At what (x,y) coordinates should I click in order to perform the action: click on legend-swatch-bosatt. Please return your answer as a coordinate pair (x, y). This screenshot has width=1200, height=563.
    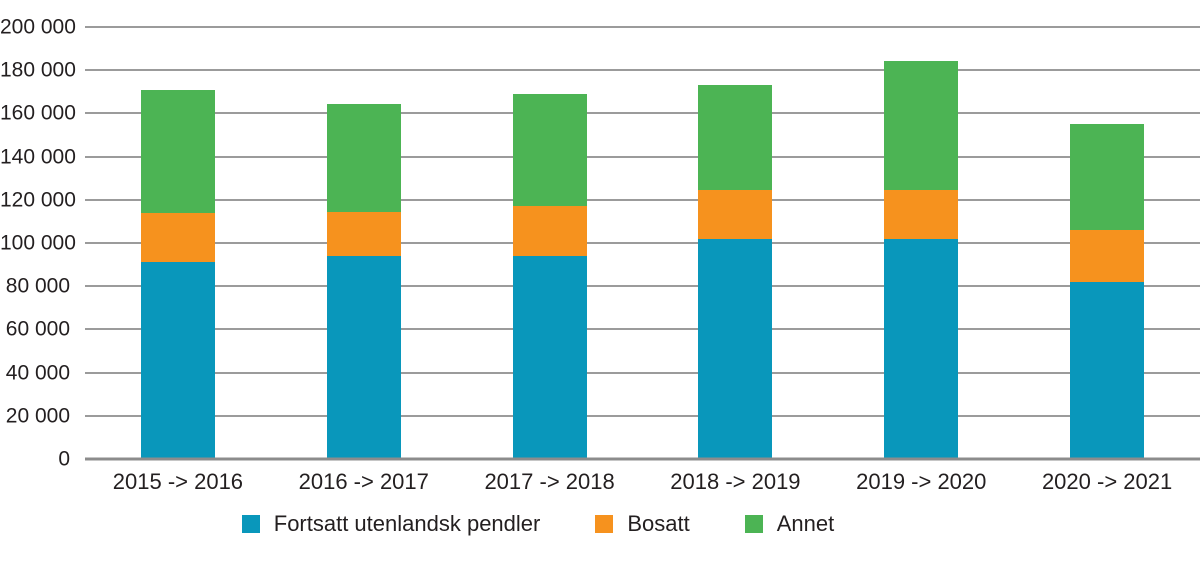
    Looking at the image, I should click on (604, 524).